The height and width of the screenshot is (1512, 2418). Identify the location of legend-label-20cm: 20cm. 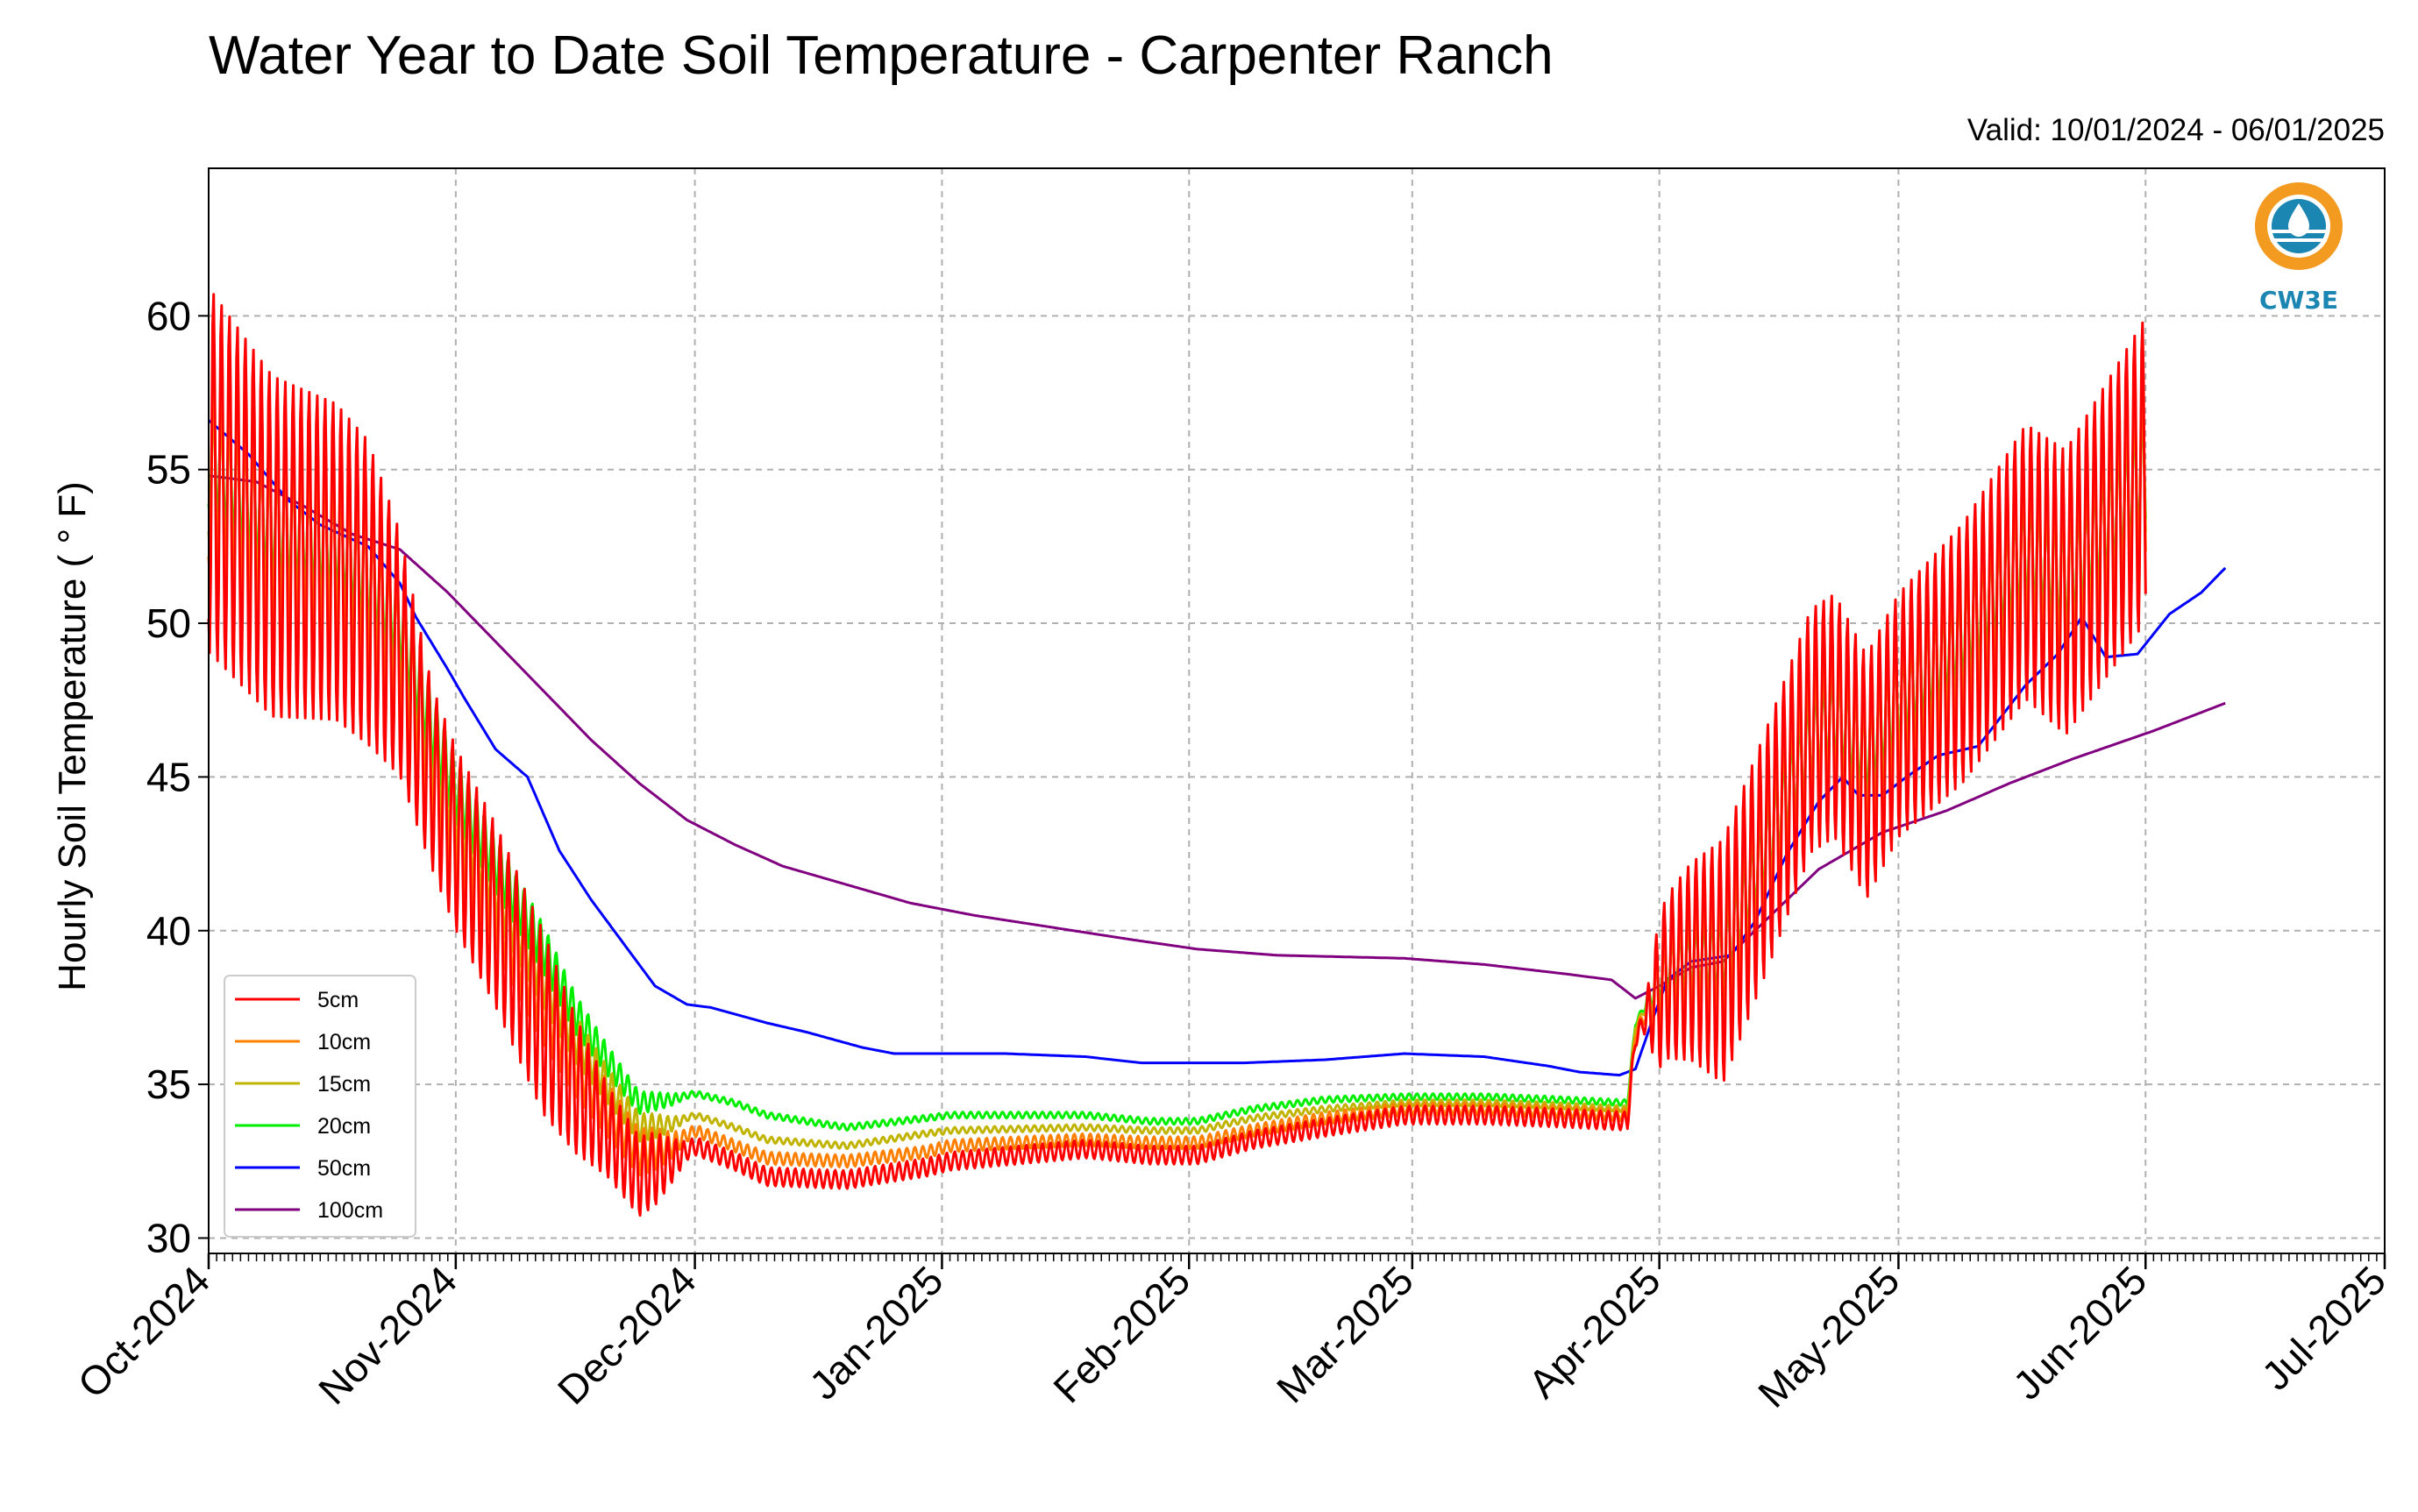
(344, 1126).